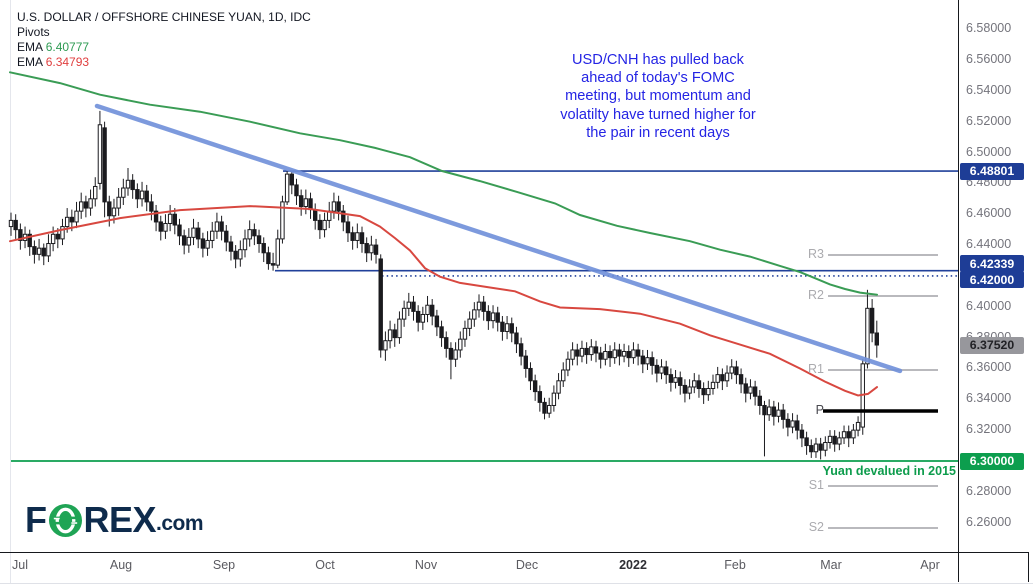 Image resolution: width=1033 pixels, height=587 pixels. What do you see at coordinates (426, 565) in the screenshot?
I see `time-tick-label: Nov` at bounding box center [426, 565].